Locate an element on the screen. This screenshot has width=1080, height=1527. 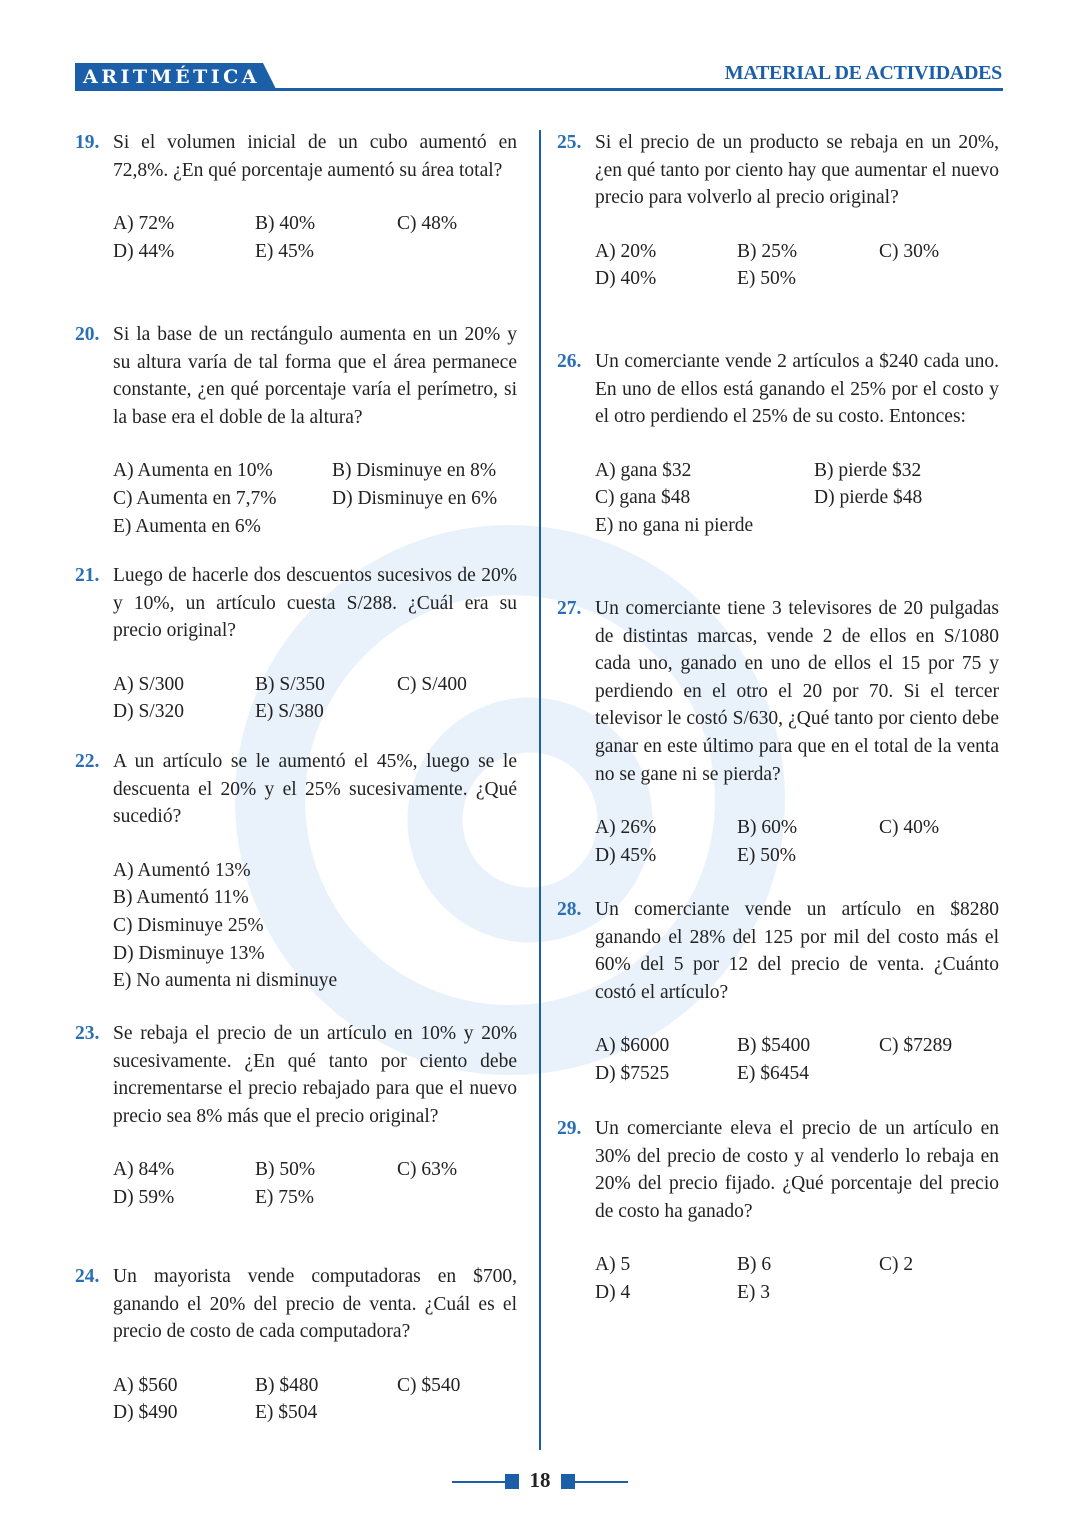
answer-option: A) 5 is located at coordinates (613, 1265).